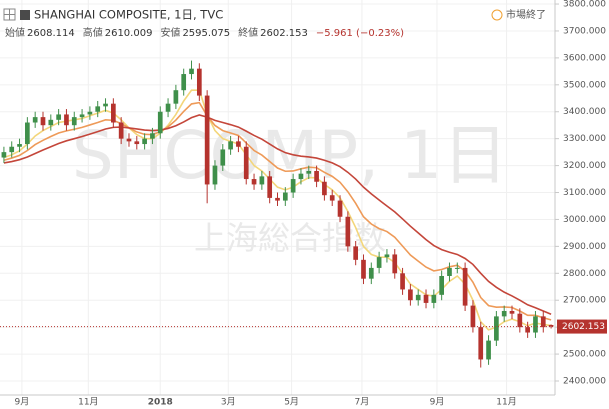 This screenshot has height=409, width=609. I want to click on y-tick-label: 3000.000, so click(584, 220).